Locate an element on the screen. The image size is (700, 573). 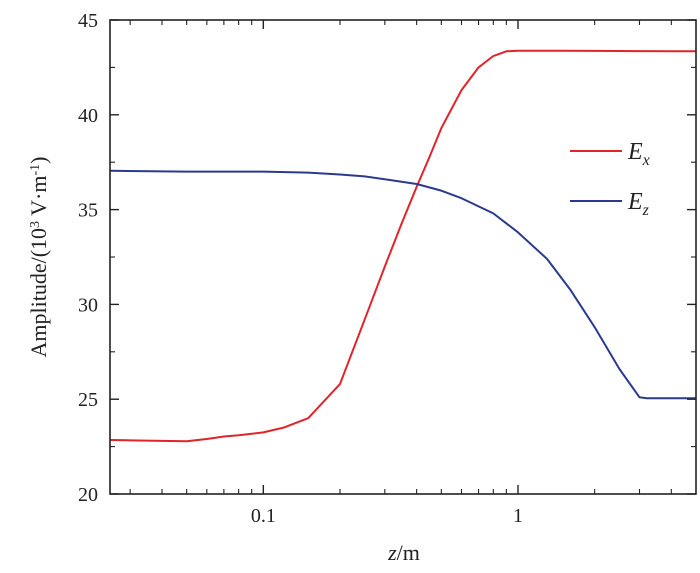
x-axis-var: z is located at coordinates (392, 552).